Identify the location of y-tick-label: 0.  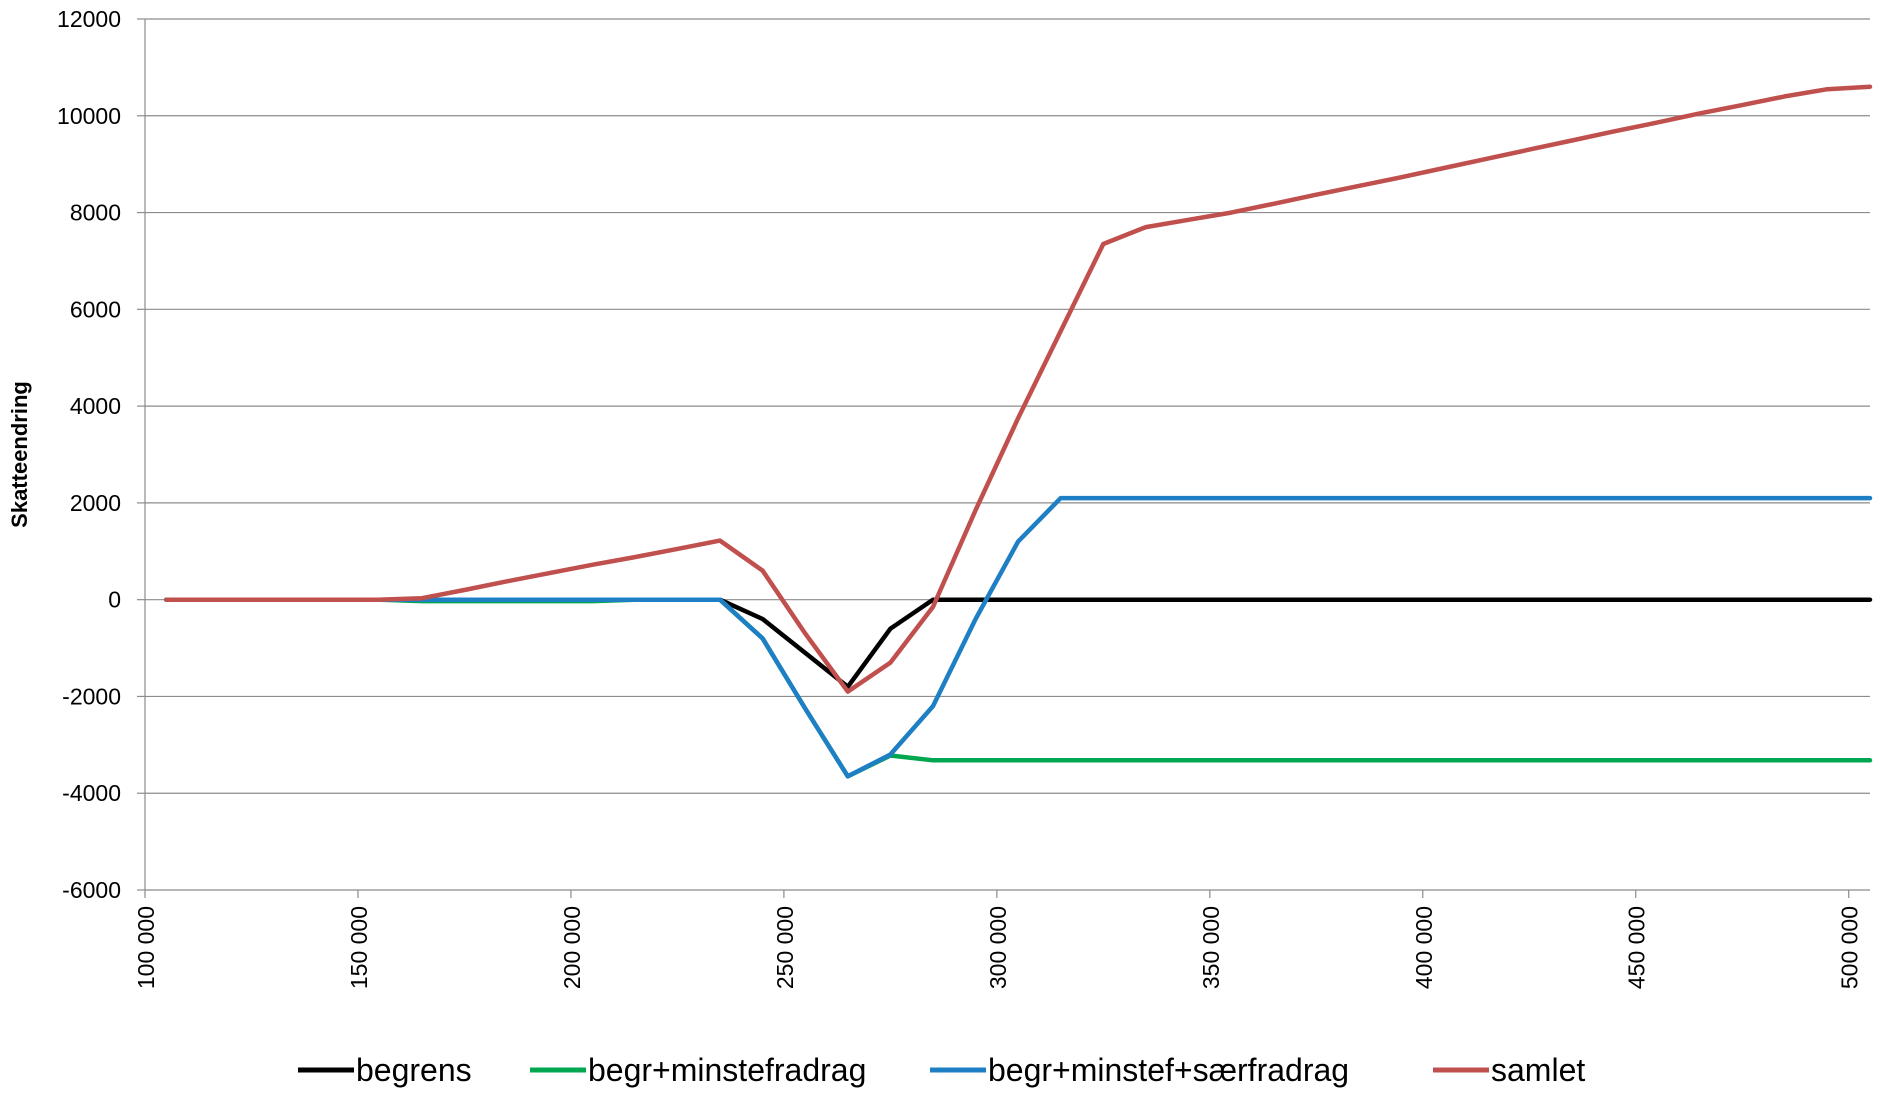
(114, 600).